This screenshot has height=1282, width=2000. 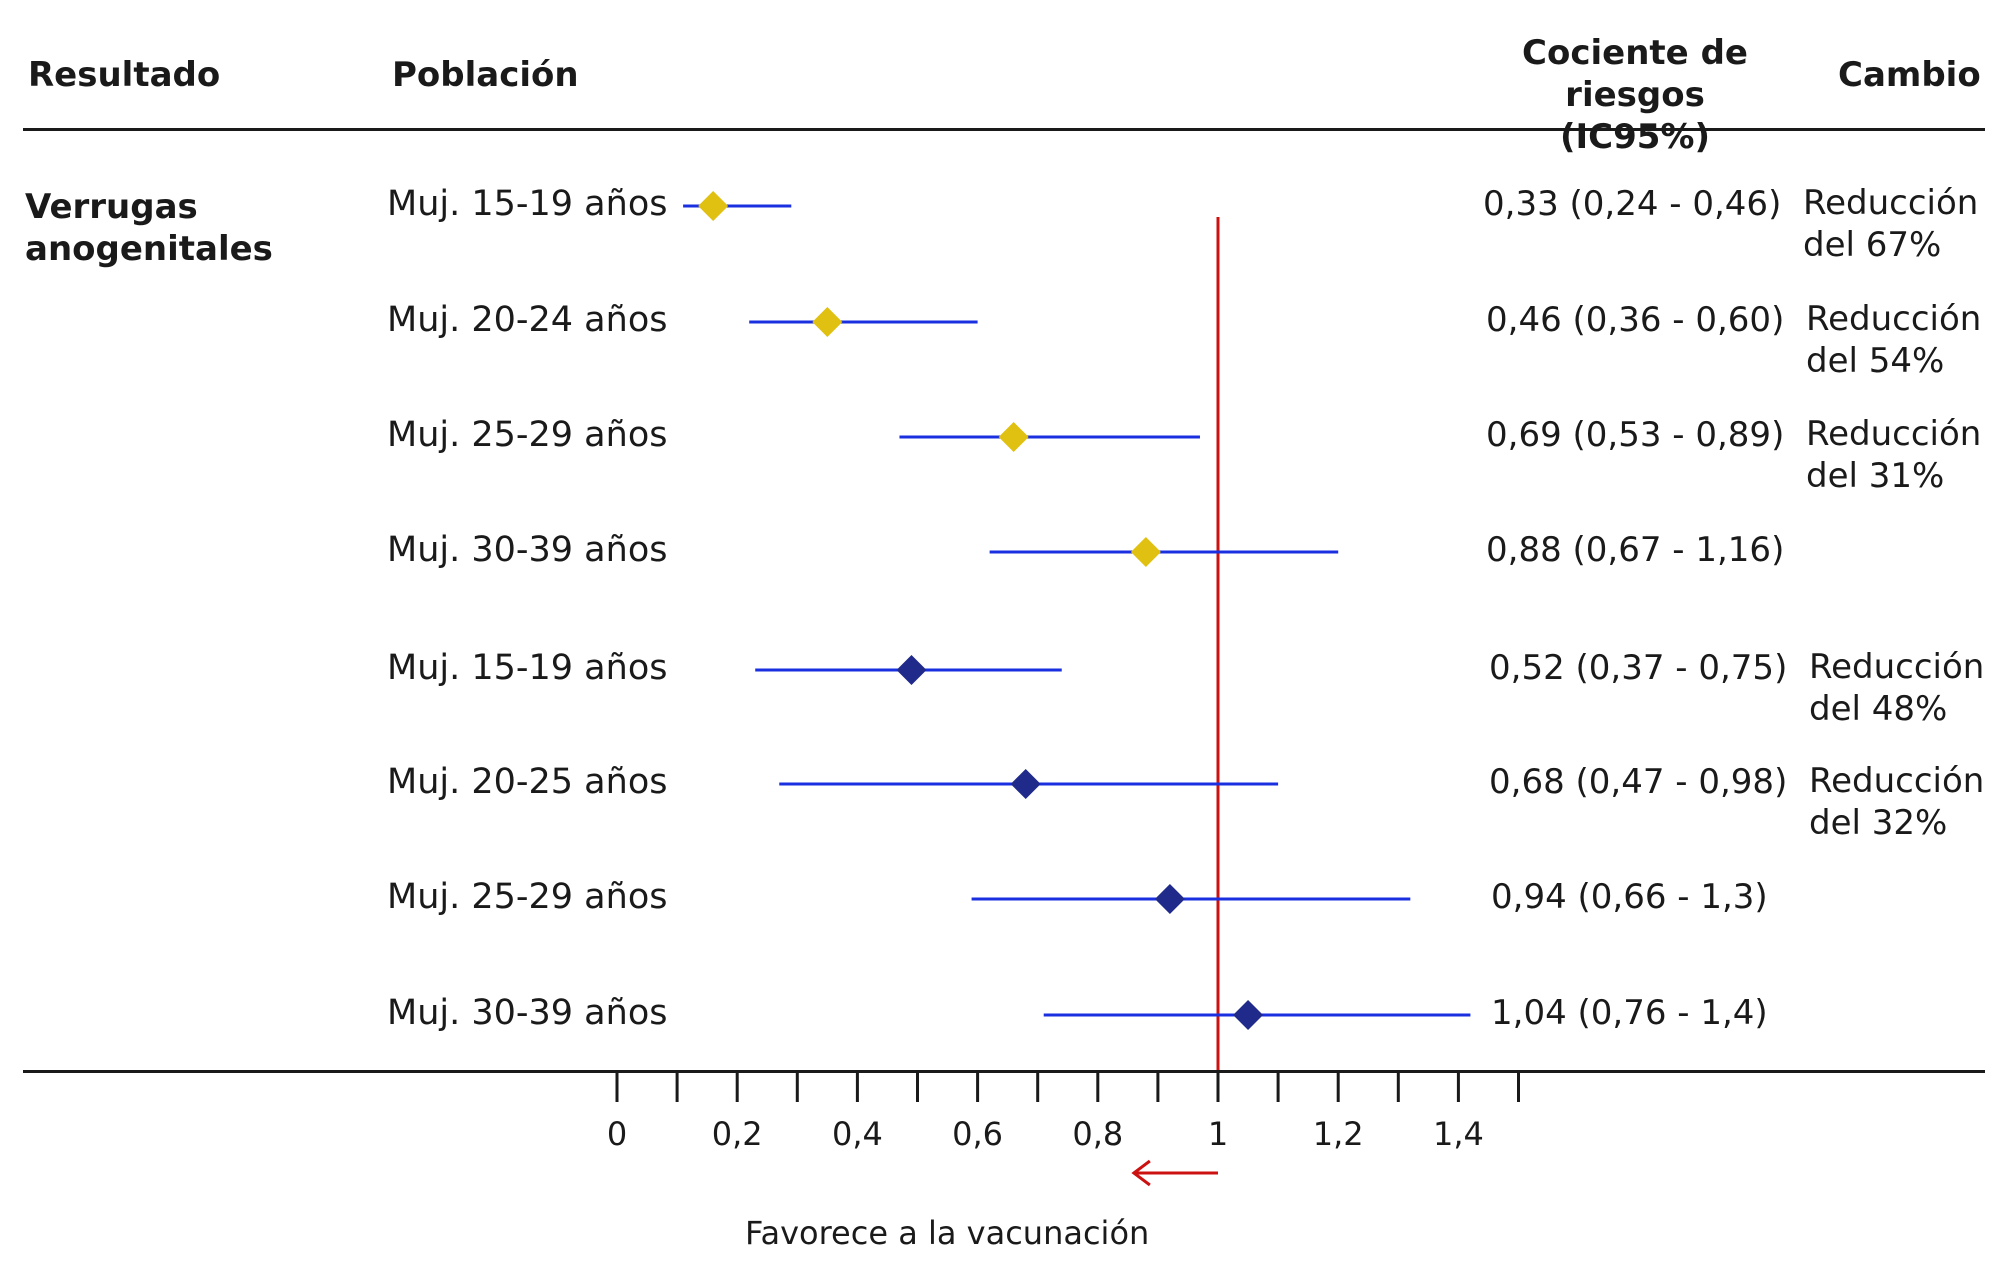 What do you see at coordinates (977, 1134) in the screenshot?
I see `x-axis-tick-label: 0,6` at bounding box center [977, 1134].